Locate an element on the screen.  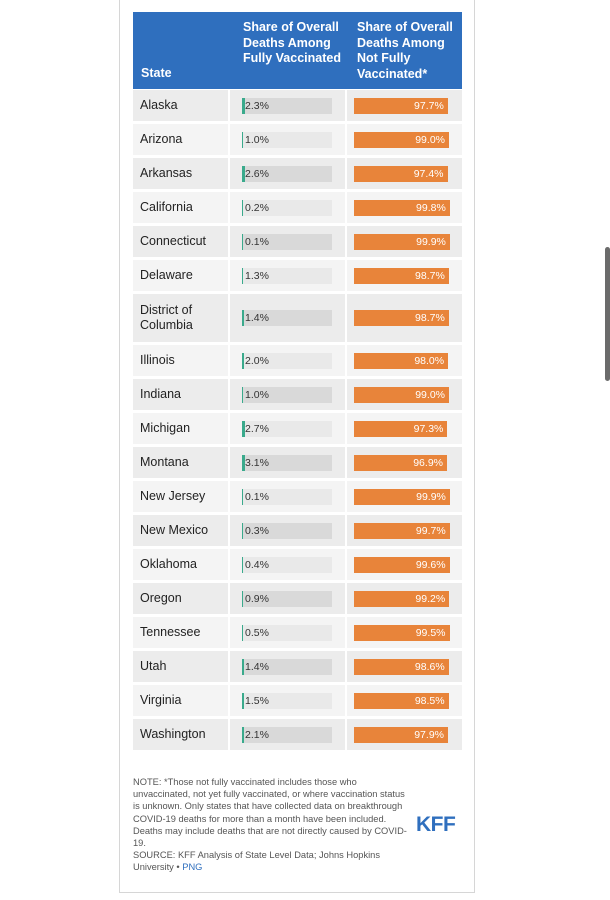
unvaccinated-bar: 99.6% is located at coordinates (402, 564).